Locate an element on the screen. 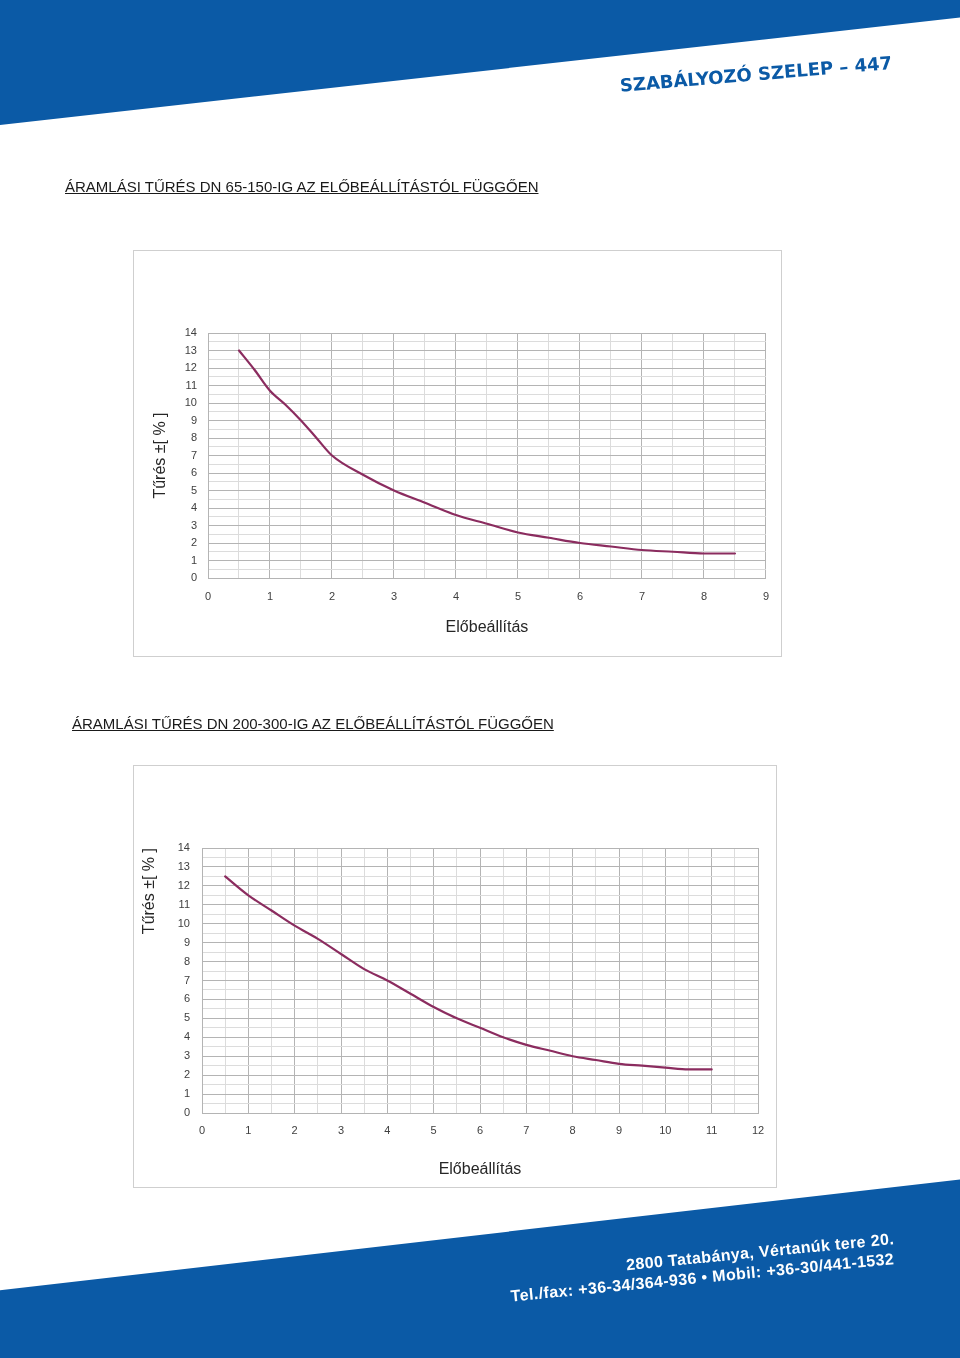  text: SZABÁLYOZÓ SZELEP – 447 is located at coordinates (756, 74).